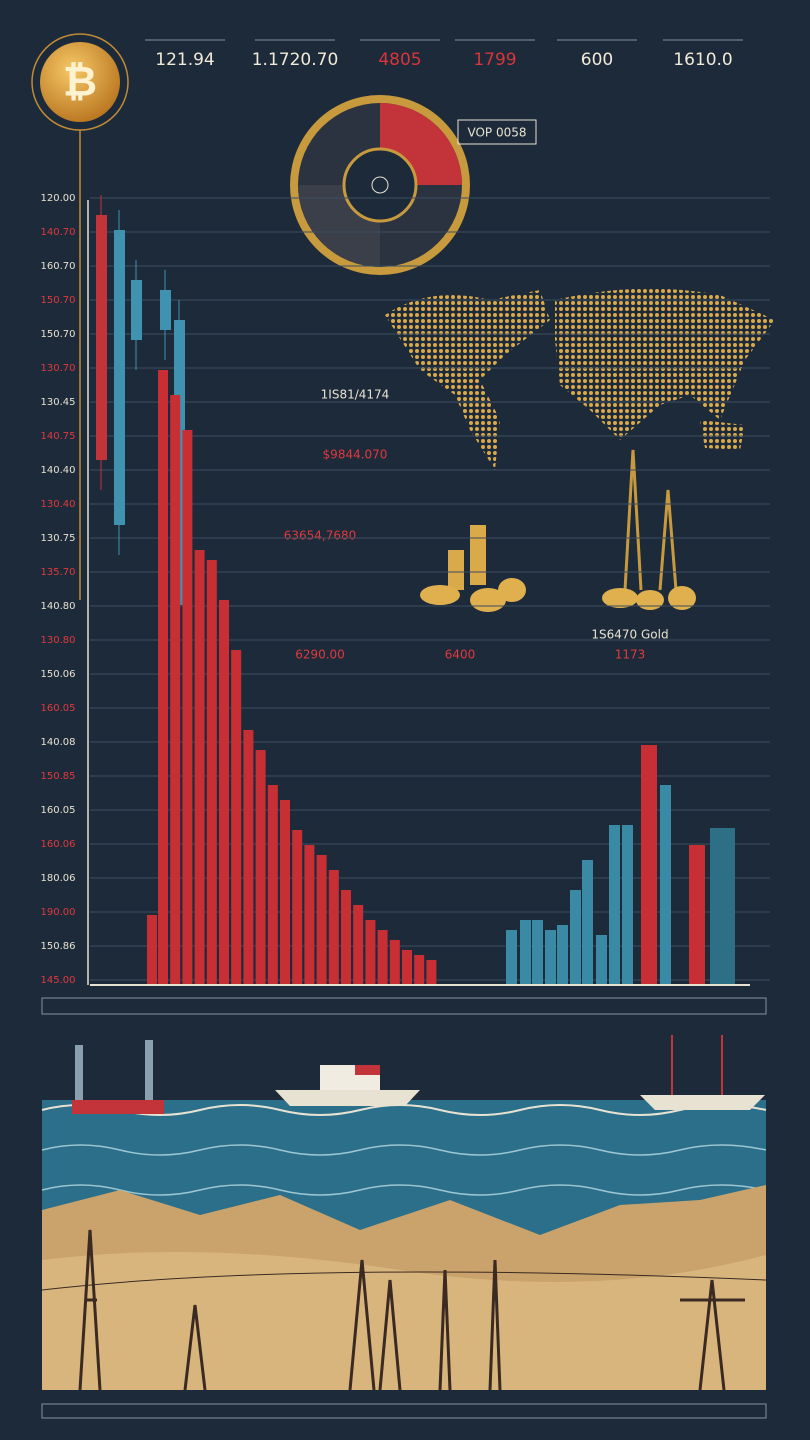 This screenshot has height=1440, width=810. I want to click on footer-strip, so click(404, 1411).